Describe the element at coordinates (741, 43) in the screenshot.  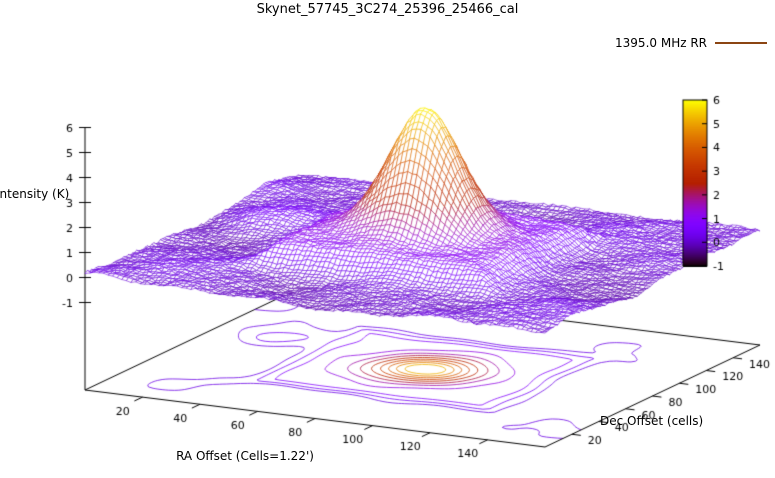
I see `legend-line-sample` at that location.